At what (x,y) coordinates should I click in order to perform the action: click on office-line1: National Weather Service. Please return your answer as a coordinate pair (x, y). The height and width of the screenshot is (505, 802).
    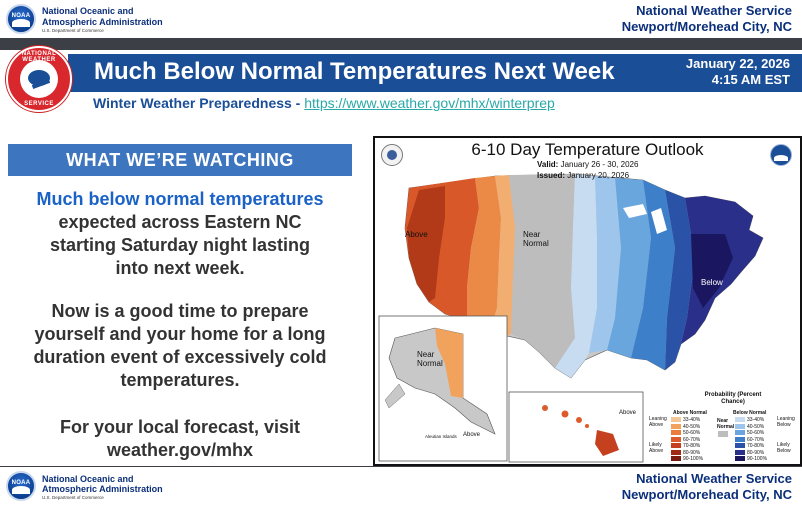
    Looking at the image, I should click on (714, 10).